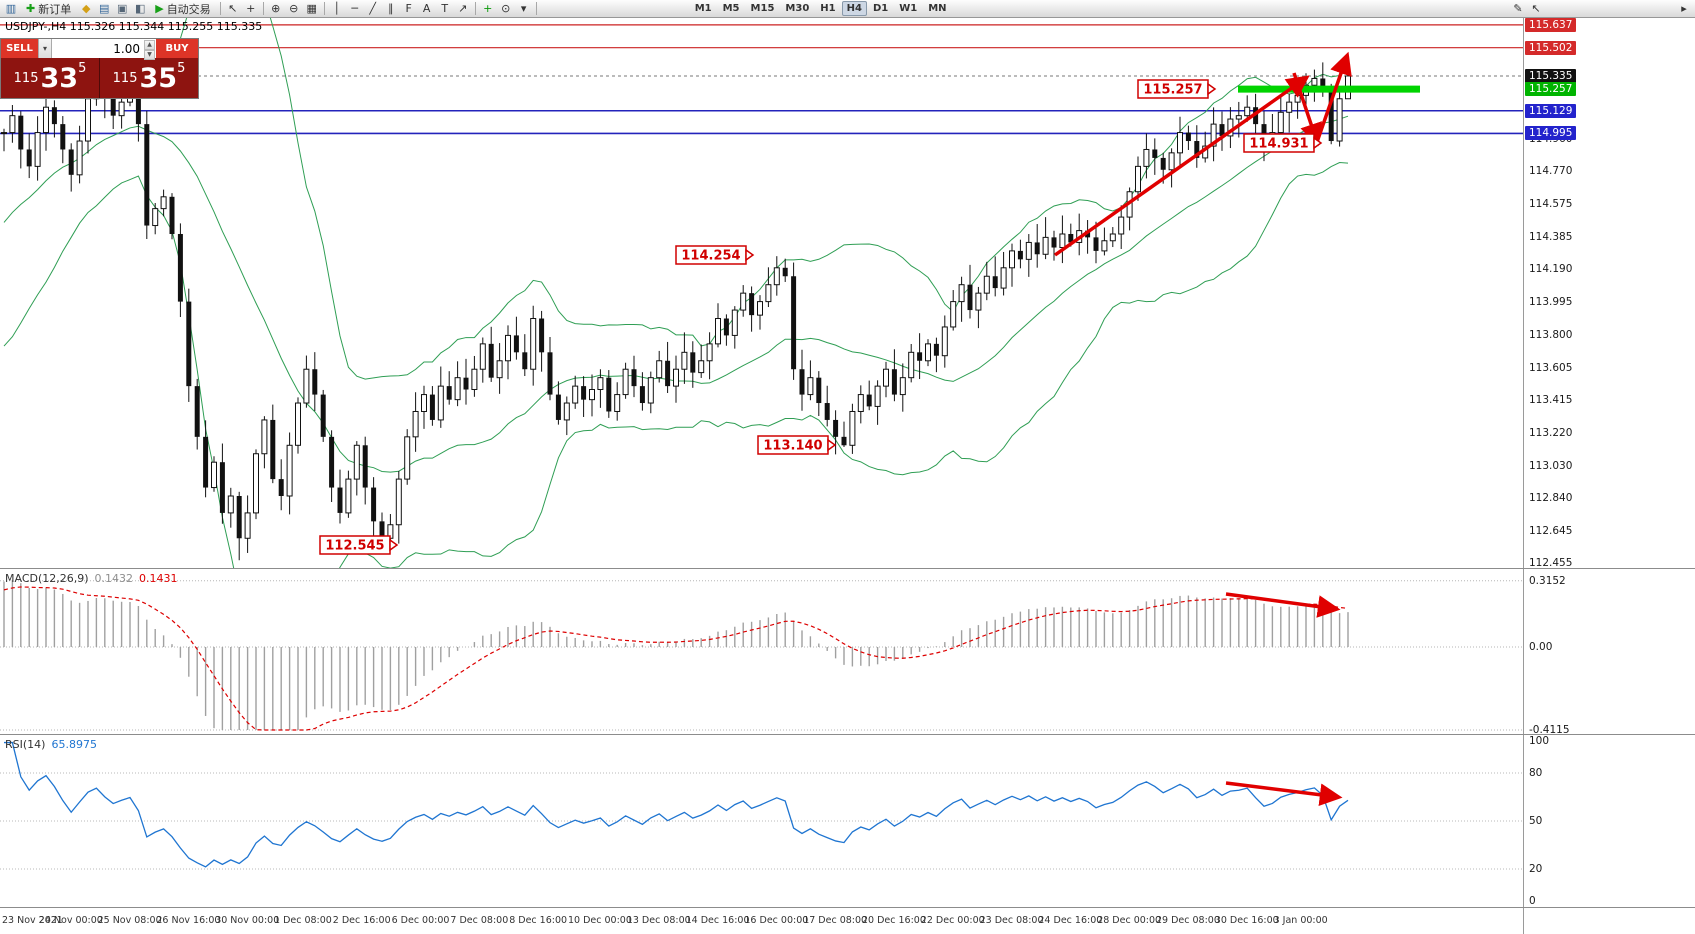  I want to click on timeframe-m5: M5, so click(731, 8).